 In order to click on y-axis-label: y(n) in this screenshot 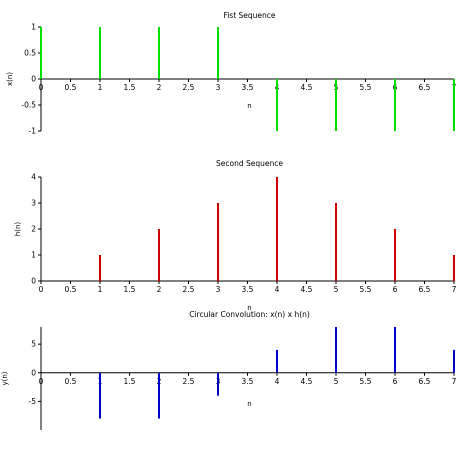, I will do `click(5, 378)`.